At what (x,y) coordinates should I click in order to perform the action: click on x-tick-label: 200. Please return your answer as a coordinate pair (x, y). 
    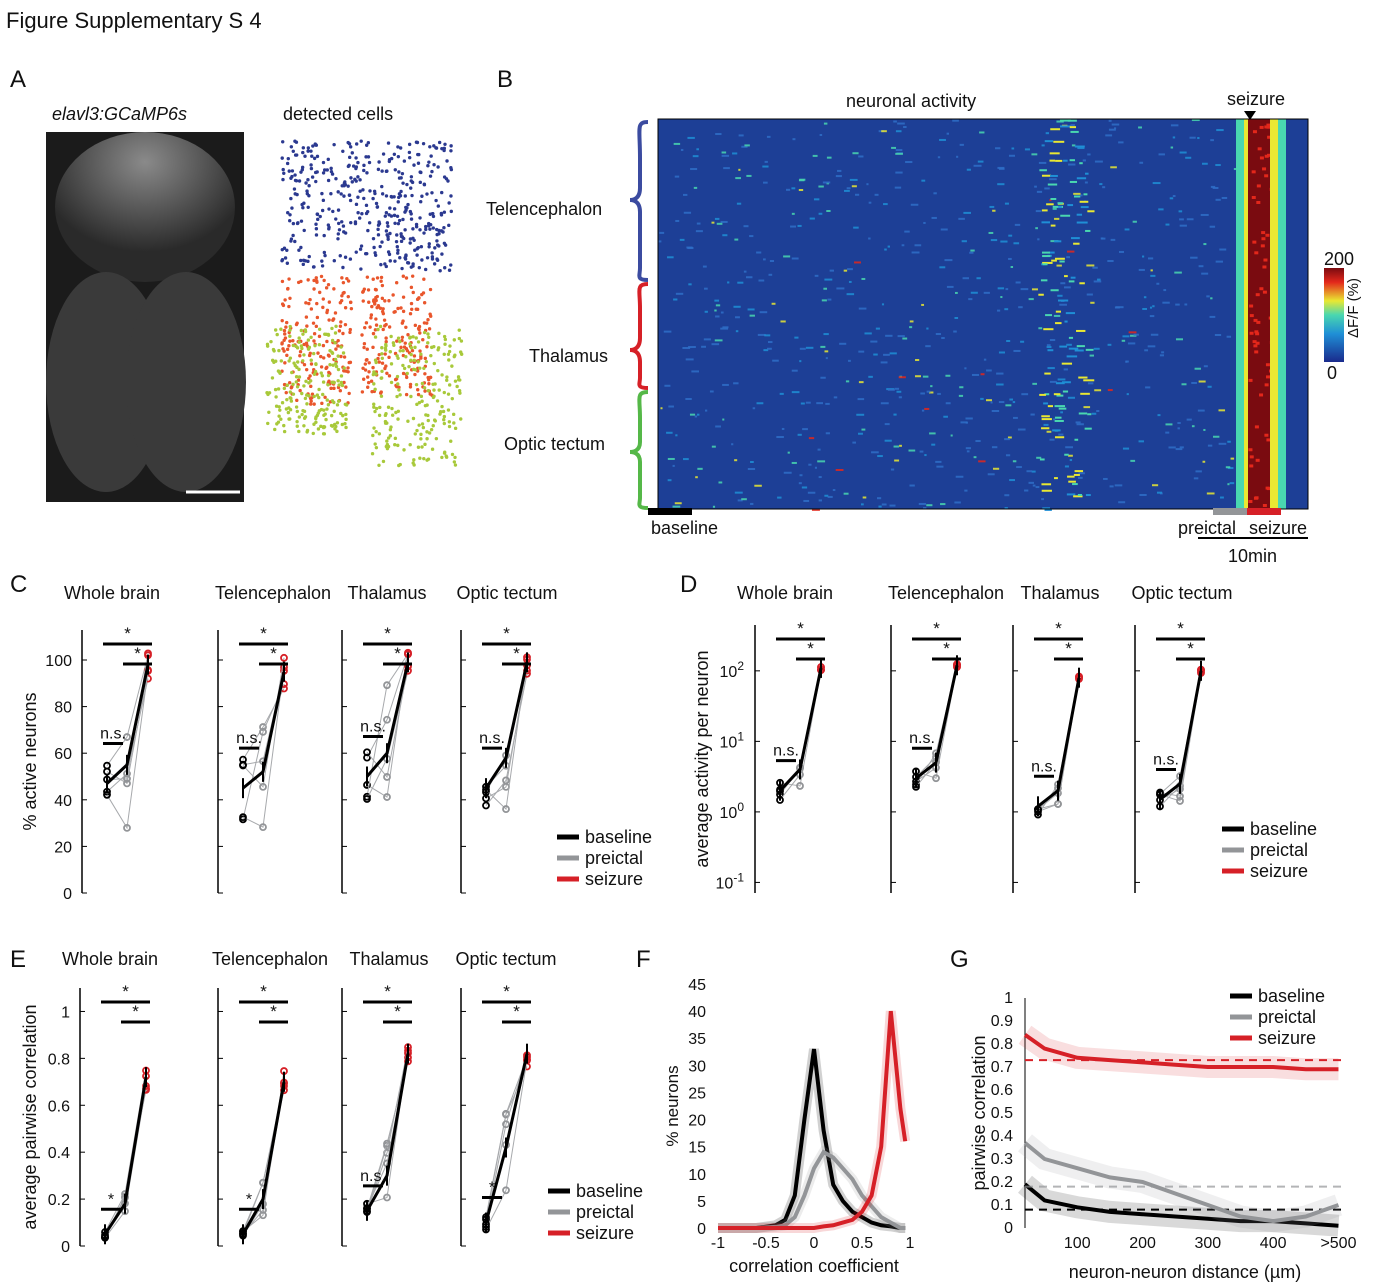
    Looking at the image, I should click on (1142, 1243).